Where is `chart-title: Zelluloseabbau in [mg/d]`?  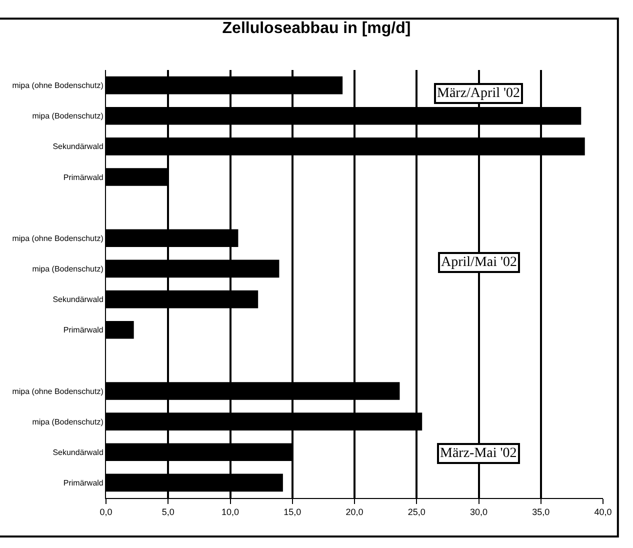 chart-title: Zelluloseabbau in [mg/d] is located at coordinates (316, 29).